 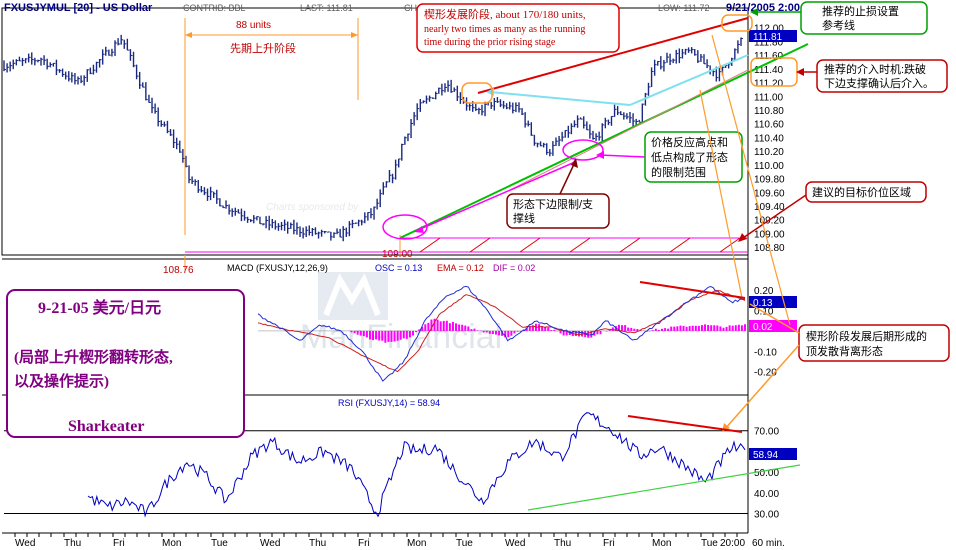 I want to click on macd-divergence-line, so click(x=692, y=290).